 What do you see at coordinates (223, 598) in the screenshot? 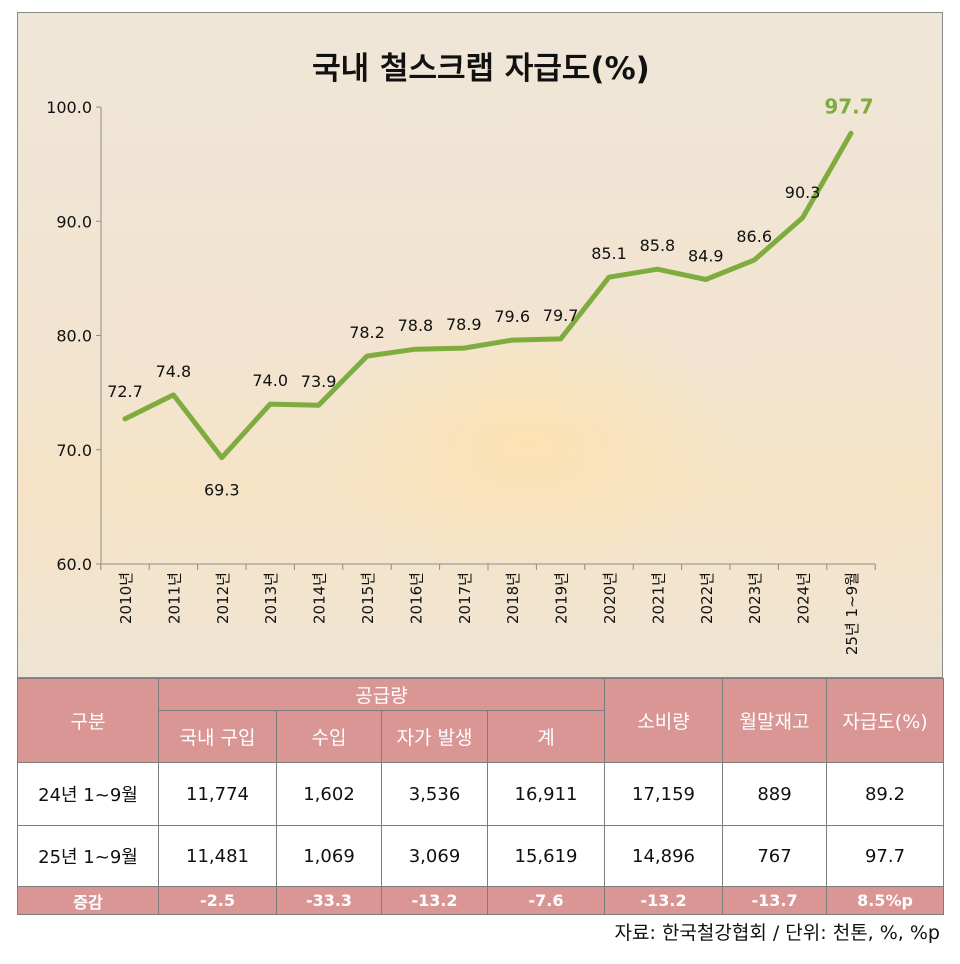
I see `x-tick-label: 2012년` at bounding box center [223, 598].